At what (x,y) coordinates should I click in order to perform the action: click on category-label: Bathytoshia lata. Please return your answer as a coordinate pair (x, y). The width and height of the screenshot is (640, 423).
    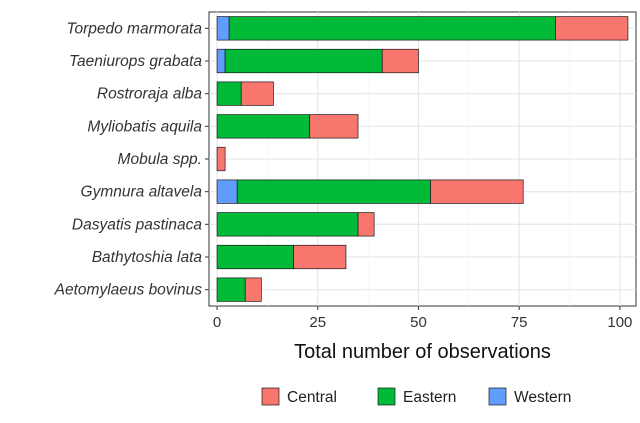
    Looking at the image, I should click on (147, 257).